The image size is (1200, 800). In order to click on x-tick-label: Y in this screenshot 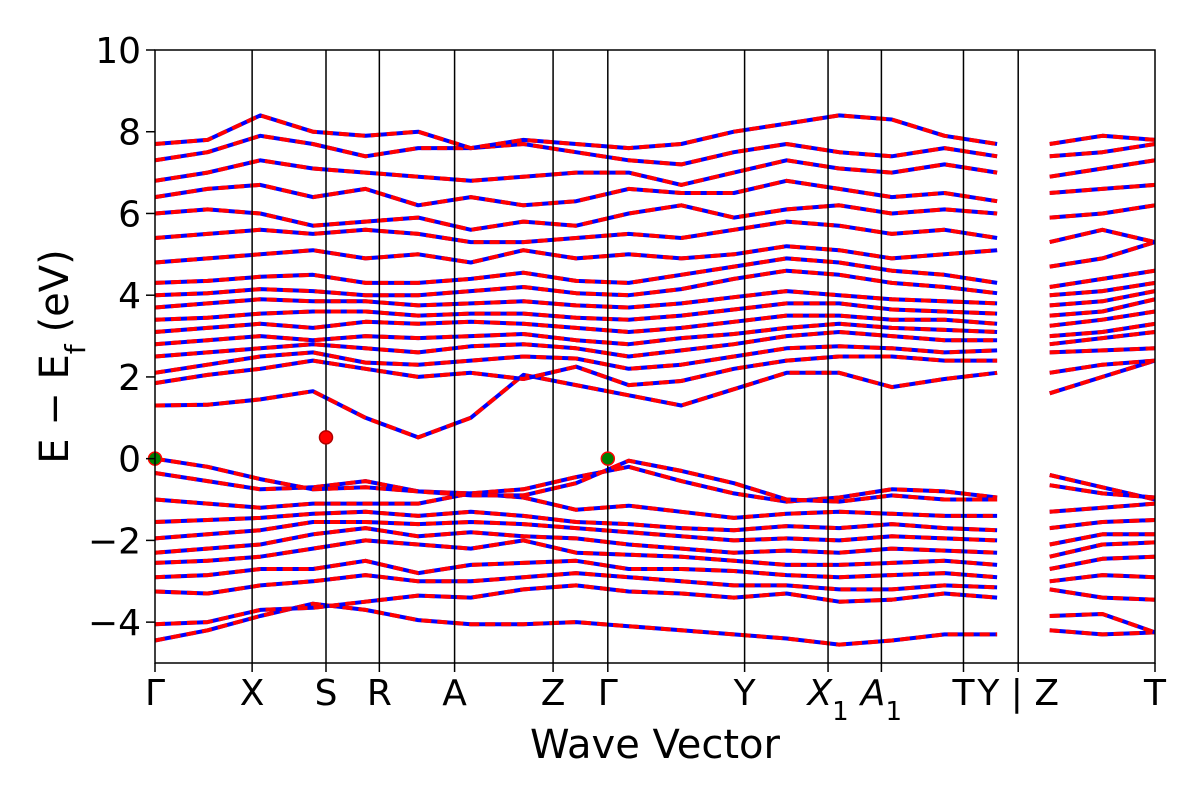, I will do `click(745, 693)`.